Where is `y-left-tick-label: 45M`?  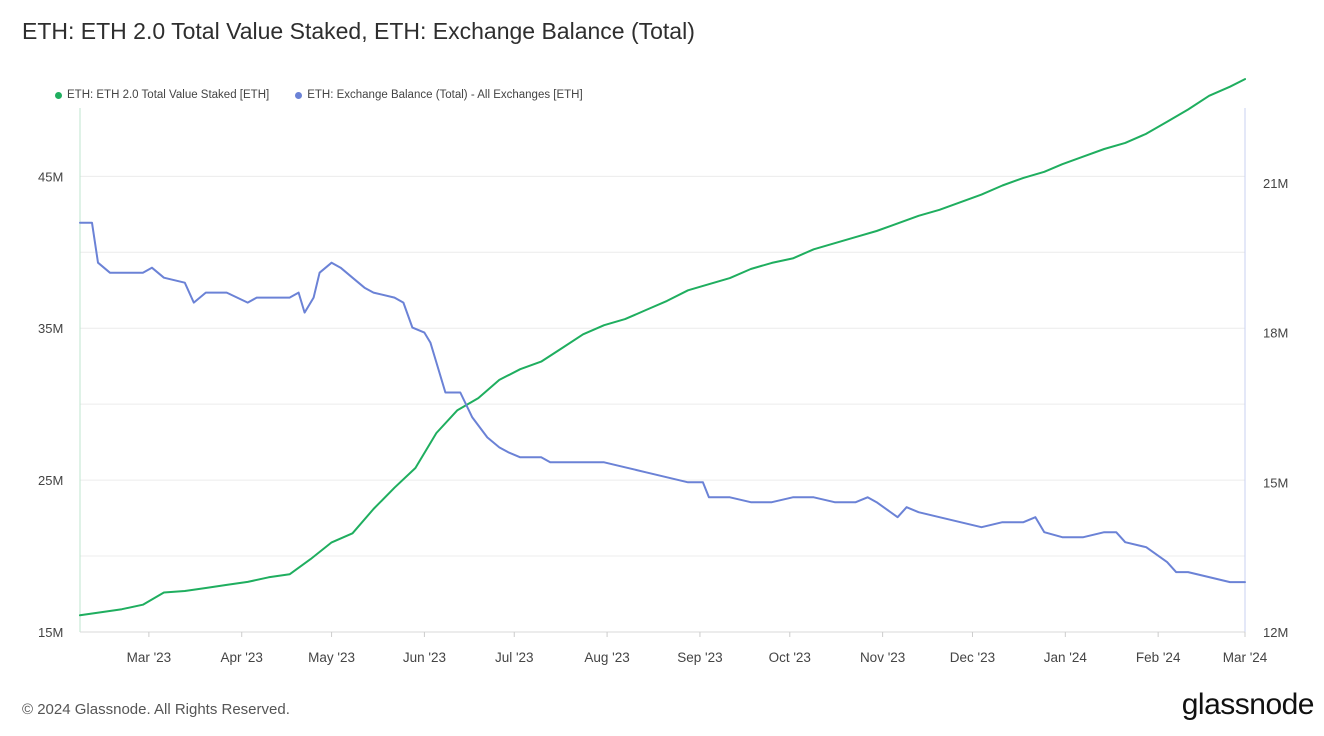
y-left-tick-label: 45M is located at coordinates (50, 176).